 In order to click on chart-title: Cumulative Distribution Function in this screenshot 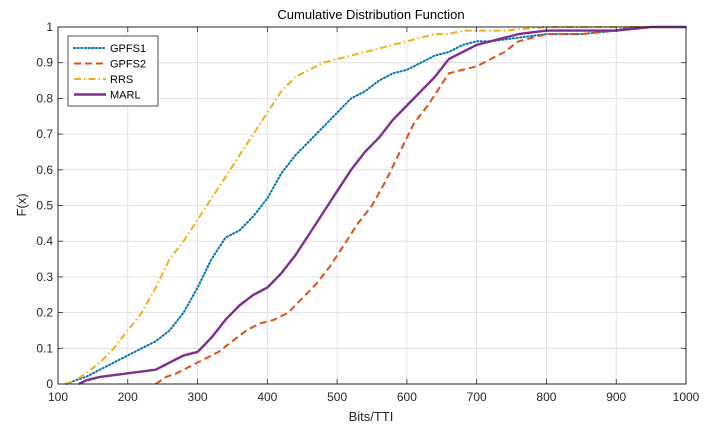, I will do `click(370, 14)`.